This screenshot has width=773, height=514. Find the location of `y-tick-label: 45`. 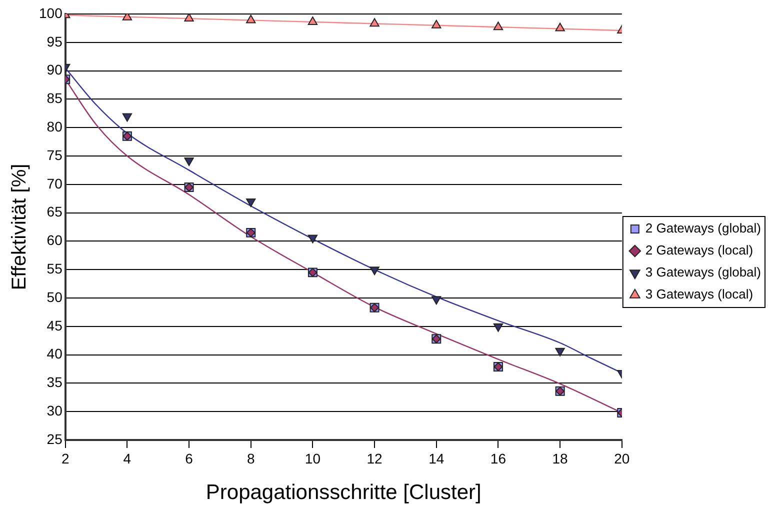

y-tick-label: 45 is located at coordinates (54, 325).